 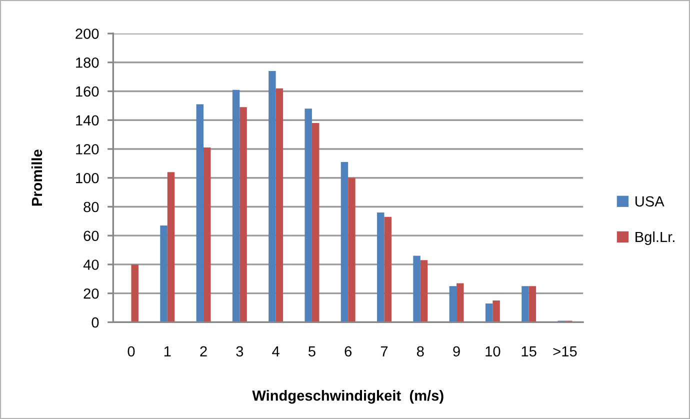 What do you see at coordinates (91, 207) in the screenshot?
I see `y-tick-label: 80` at bounding box center [91, 207].